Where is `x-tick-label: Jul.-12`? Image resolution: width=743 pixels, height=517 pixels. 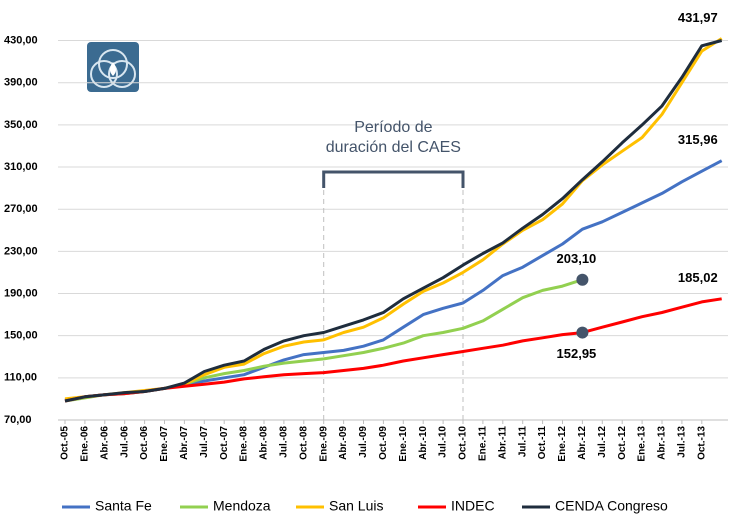 x-tick-label: Jul.-12 is located at coordinates (602, 442).